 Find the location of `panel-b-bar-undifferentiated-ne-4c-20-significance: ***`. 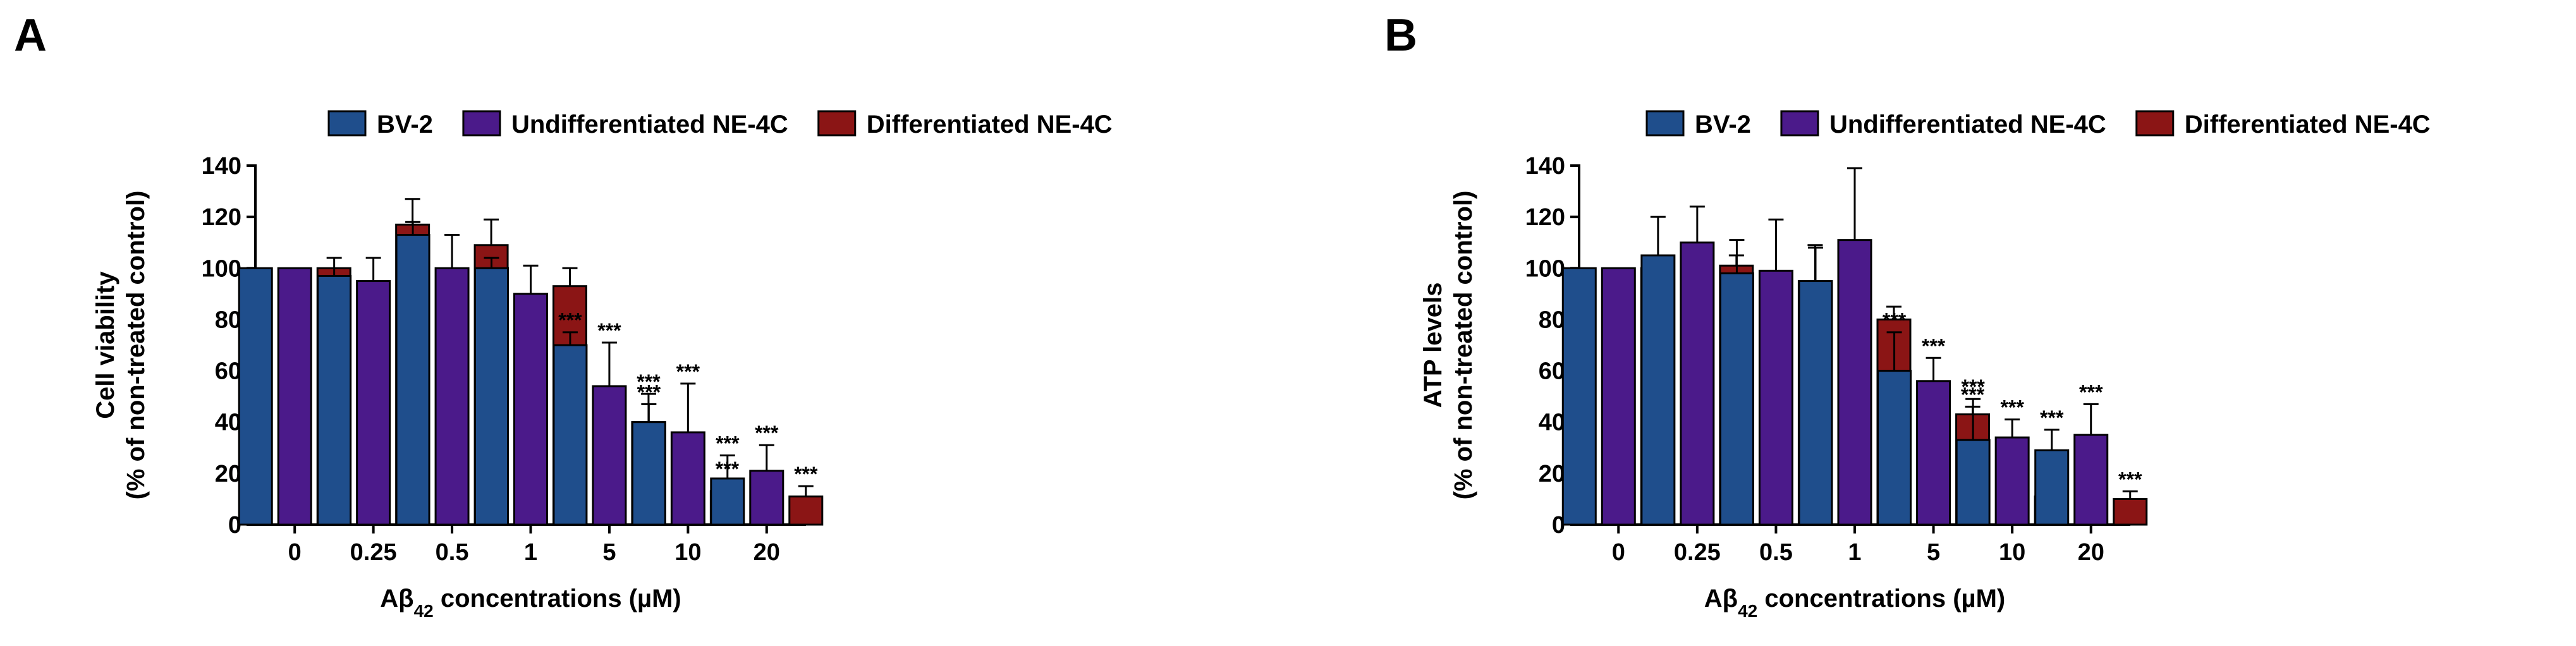

panel-b-bar-undifferentiated-ne-4c-20-significance: *** is located at coordinates (2091, 392).